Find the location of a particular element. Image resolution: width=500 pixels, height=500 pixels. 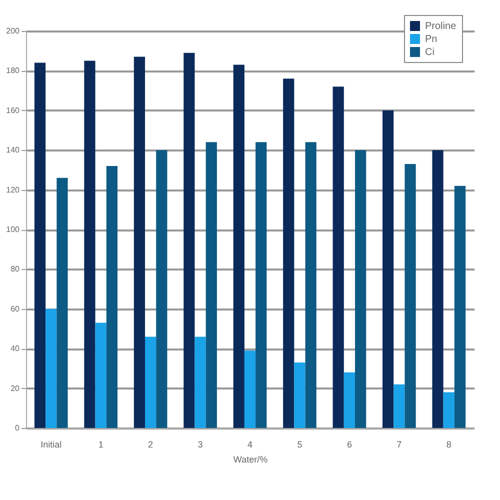

x-tick-label: Initial is located at coordinates (51, 445).